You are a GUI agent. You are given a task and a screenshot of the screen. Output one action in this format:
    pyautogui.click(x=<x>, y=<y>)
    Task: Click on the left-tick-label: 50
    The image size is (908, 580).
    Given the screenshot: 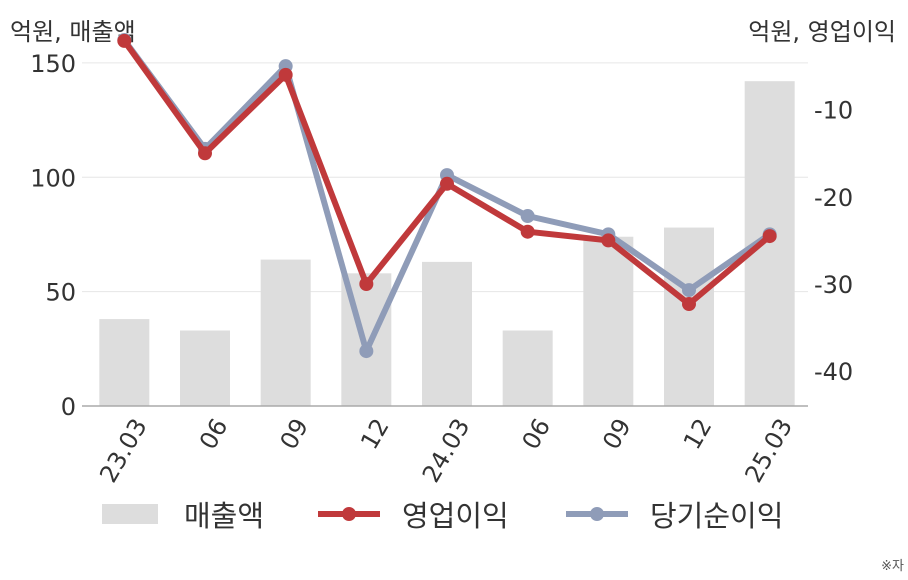 What is the action you would take?
    pyautogui.click(x=60, y=293)
    